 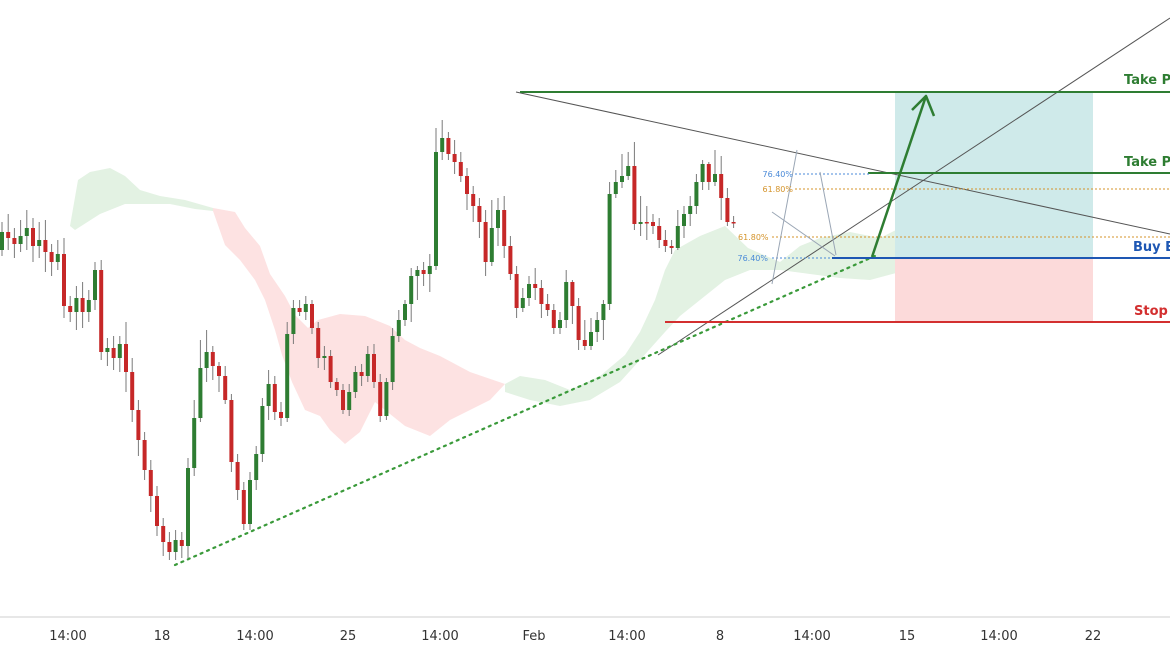 What do you see at coordinates (842, 163) in the screenshot?
I see `pattern-upper-trendline` at bounding box center [842, 163].